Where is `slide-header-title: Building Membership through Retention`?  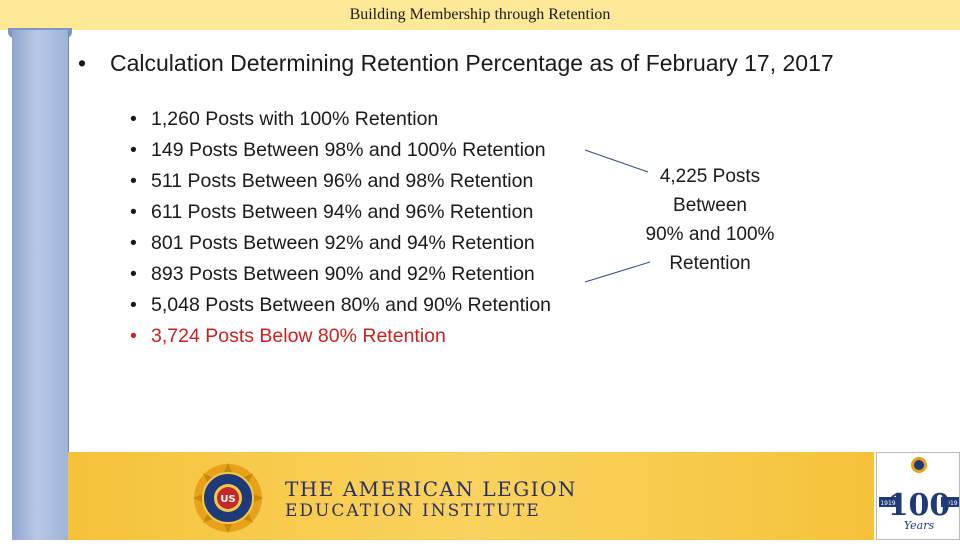
slide-header-title: Building Membership through Retention is located at coordinates (480, 14).